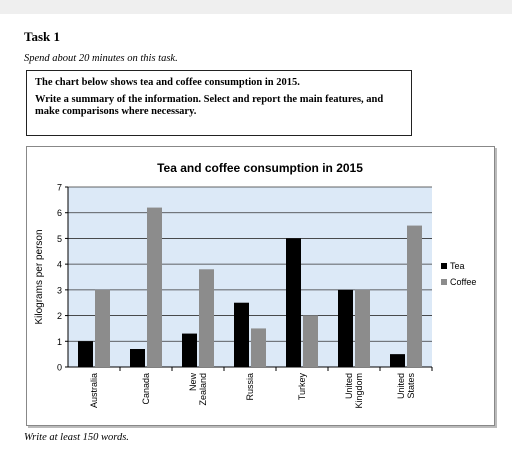  I want to click on top-bar, so click(256, 7).